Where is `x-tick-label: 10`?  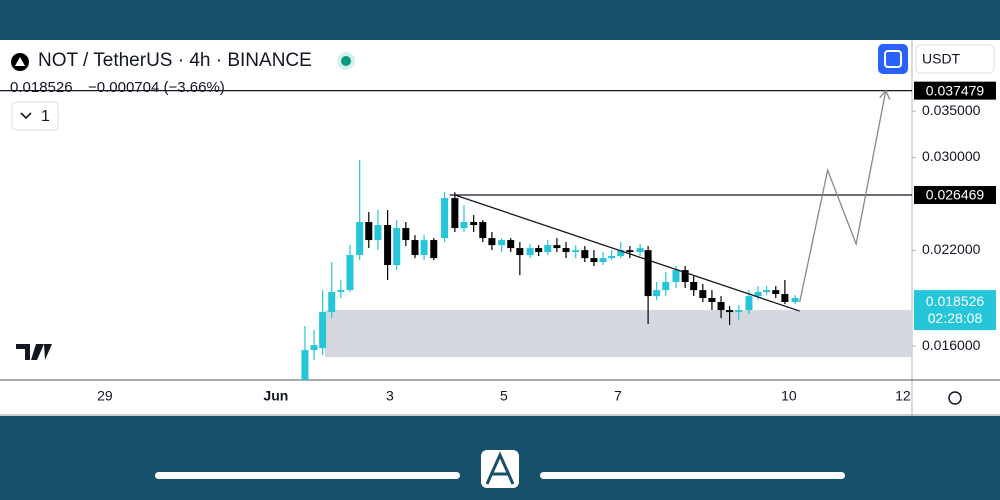
x-tick-label: 10 is located at coordinates (789, 396).